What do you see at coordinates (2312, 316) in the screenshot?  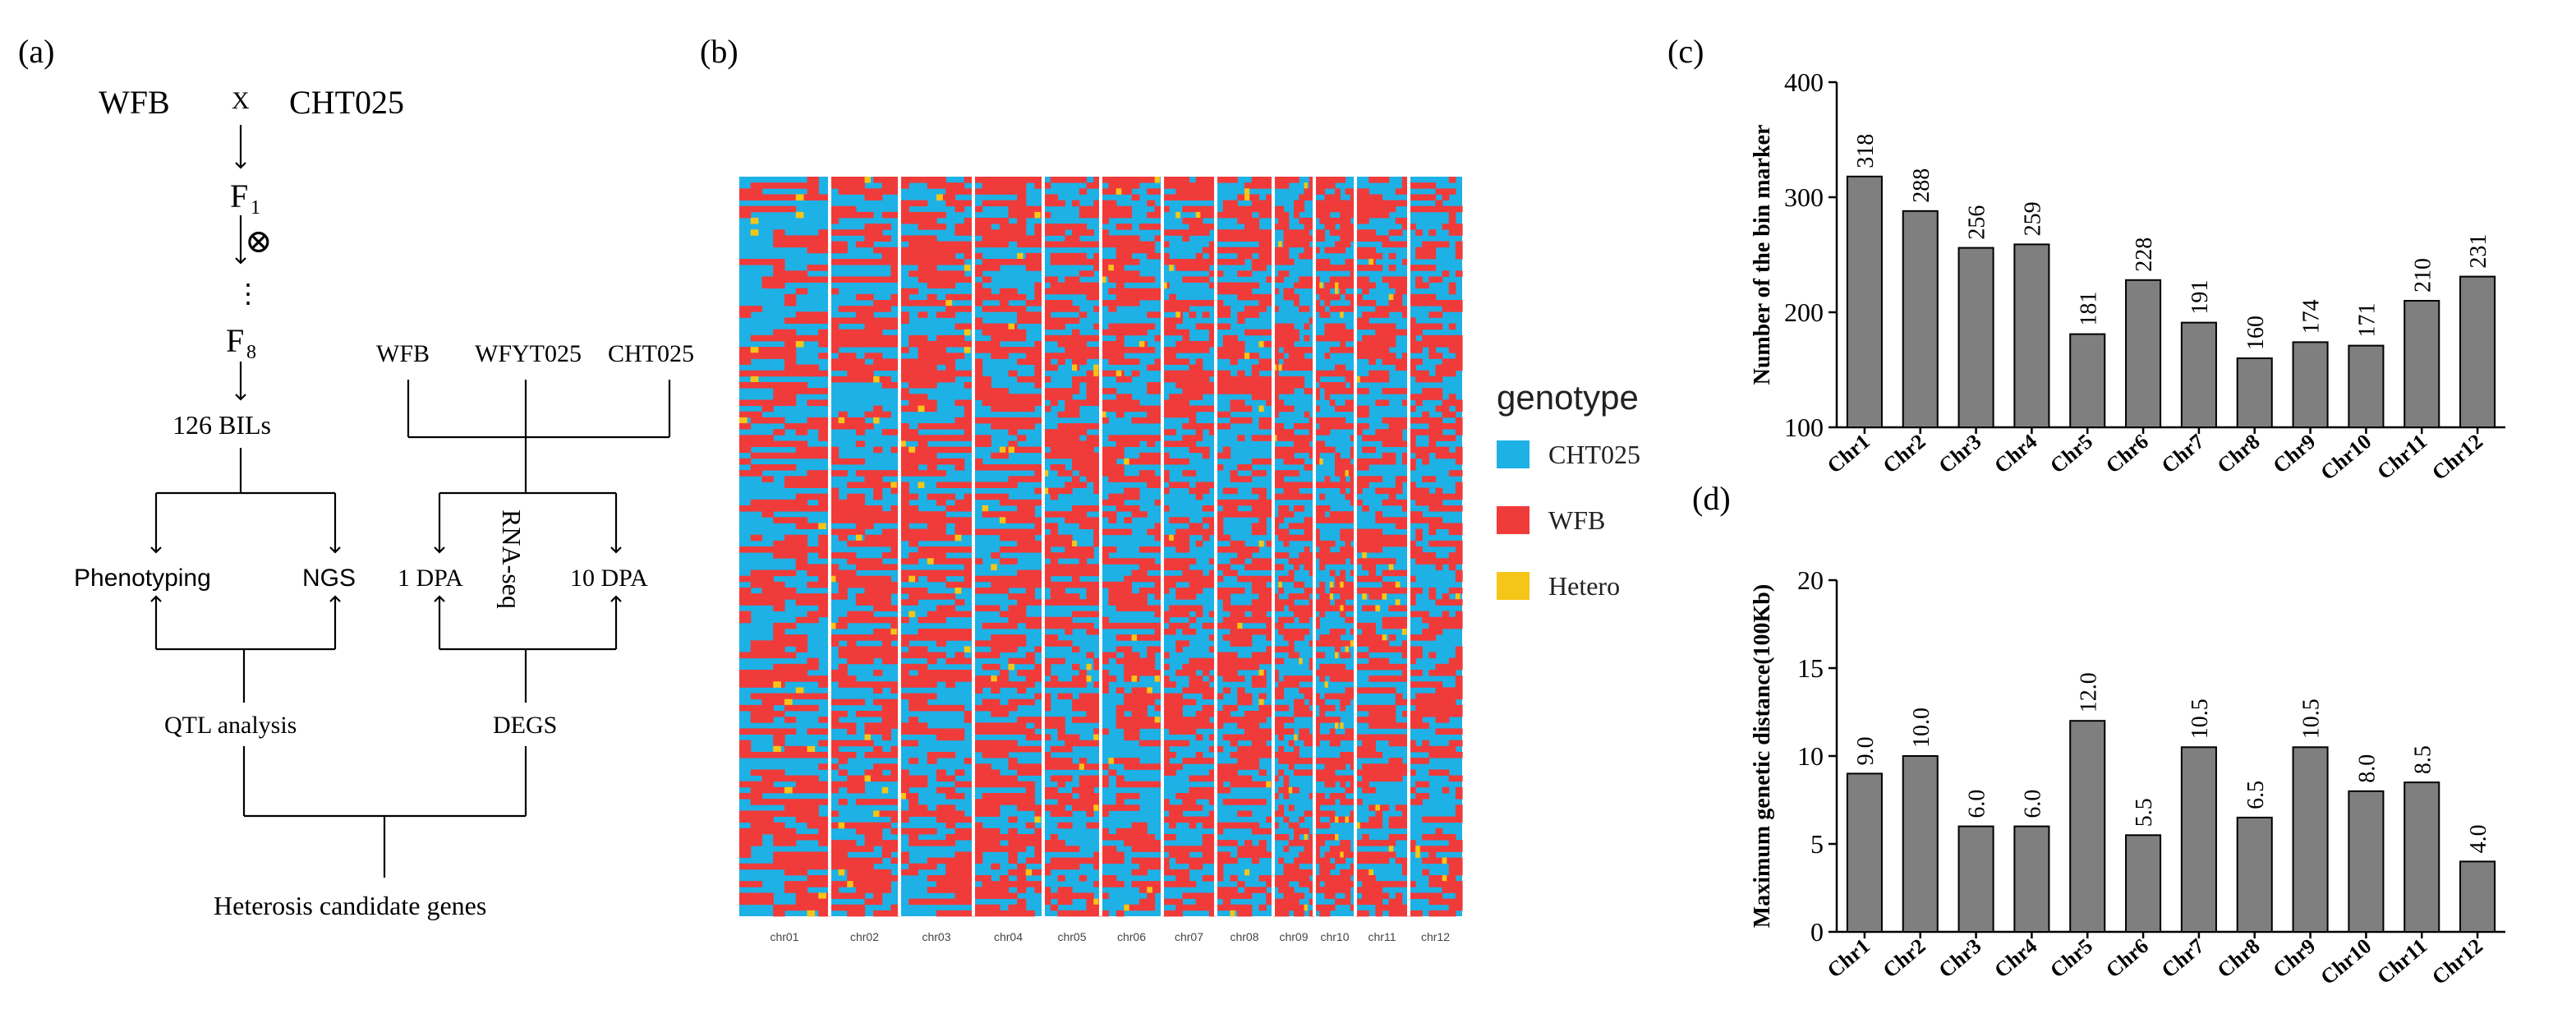 I see `bar-value-label: 174` at bounding box center [2312, 316].